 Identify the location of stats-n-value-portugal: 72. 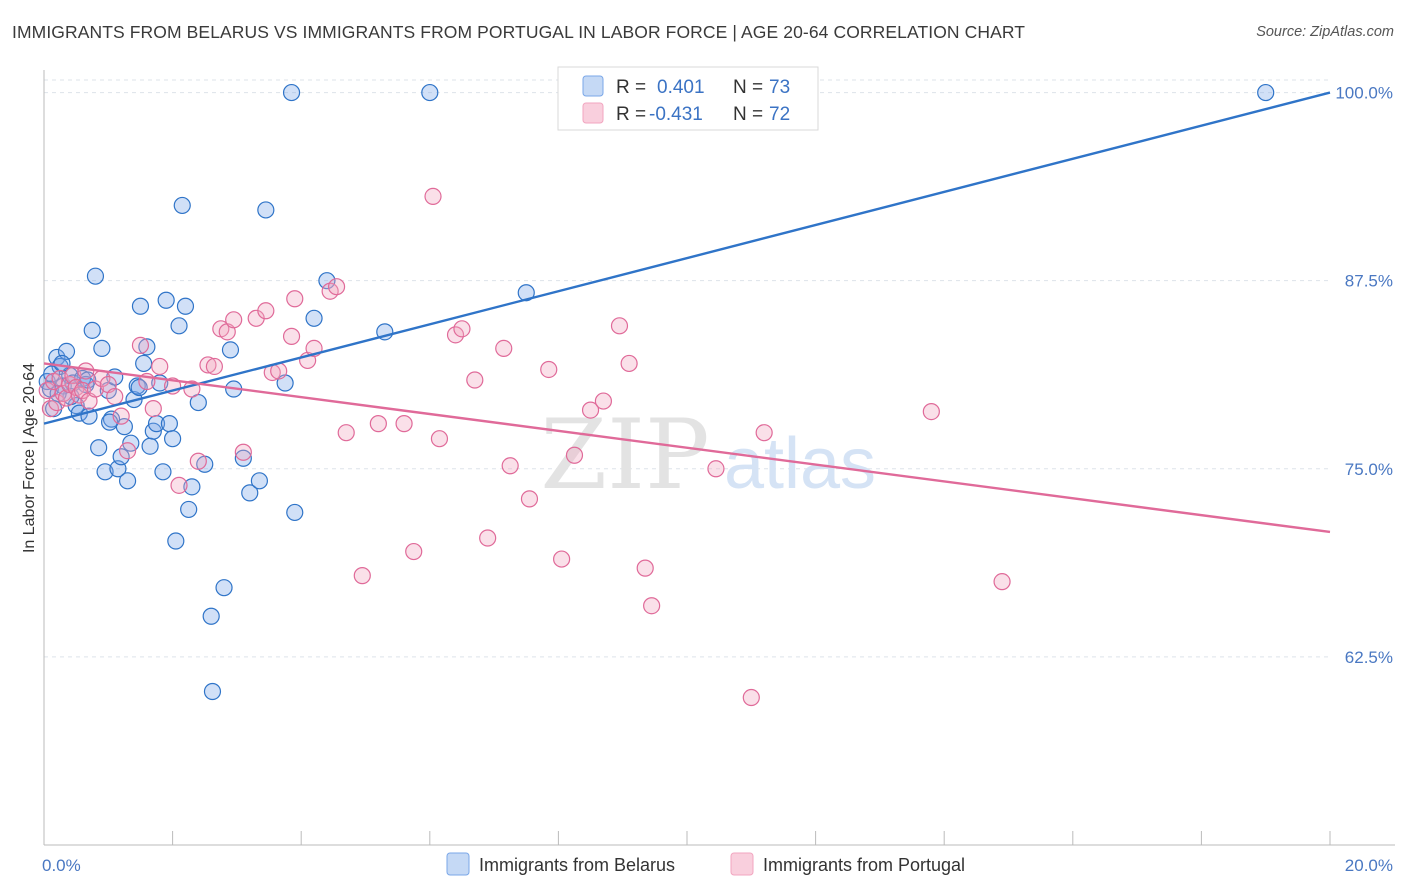
(779, 114).